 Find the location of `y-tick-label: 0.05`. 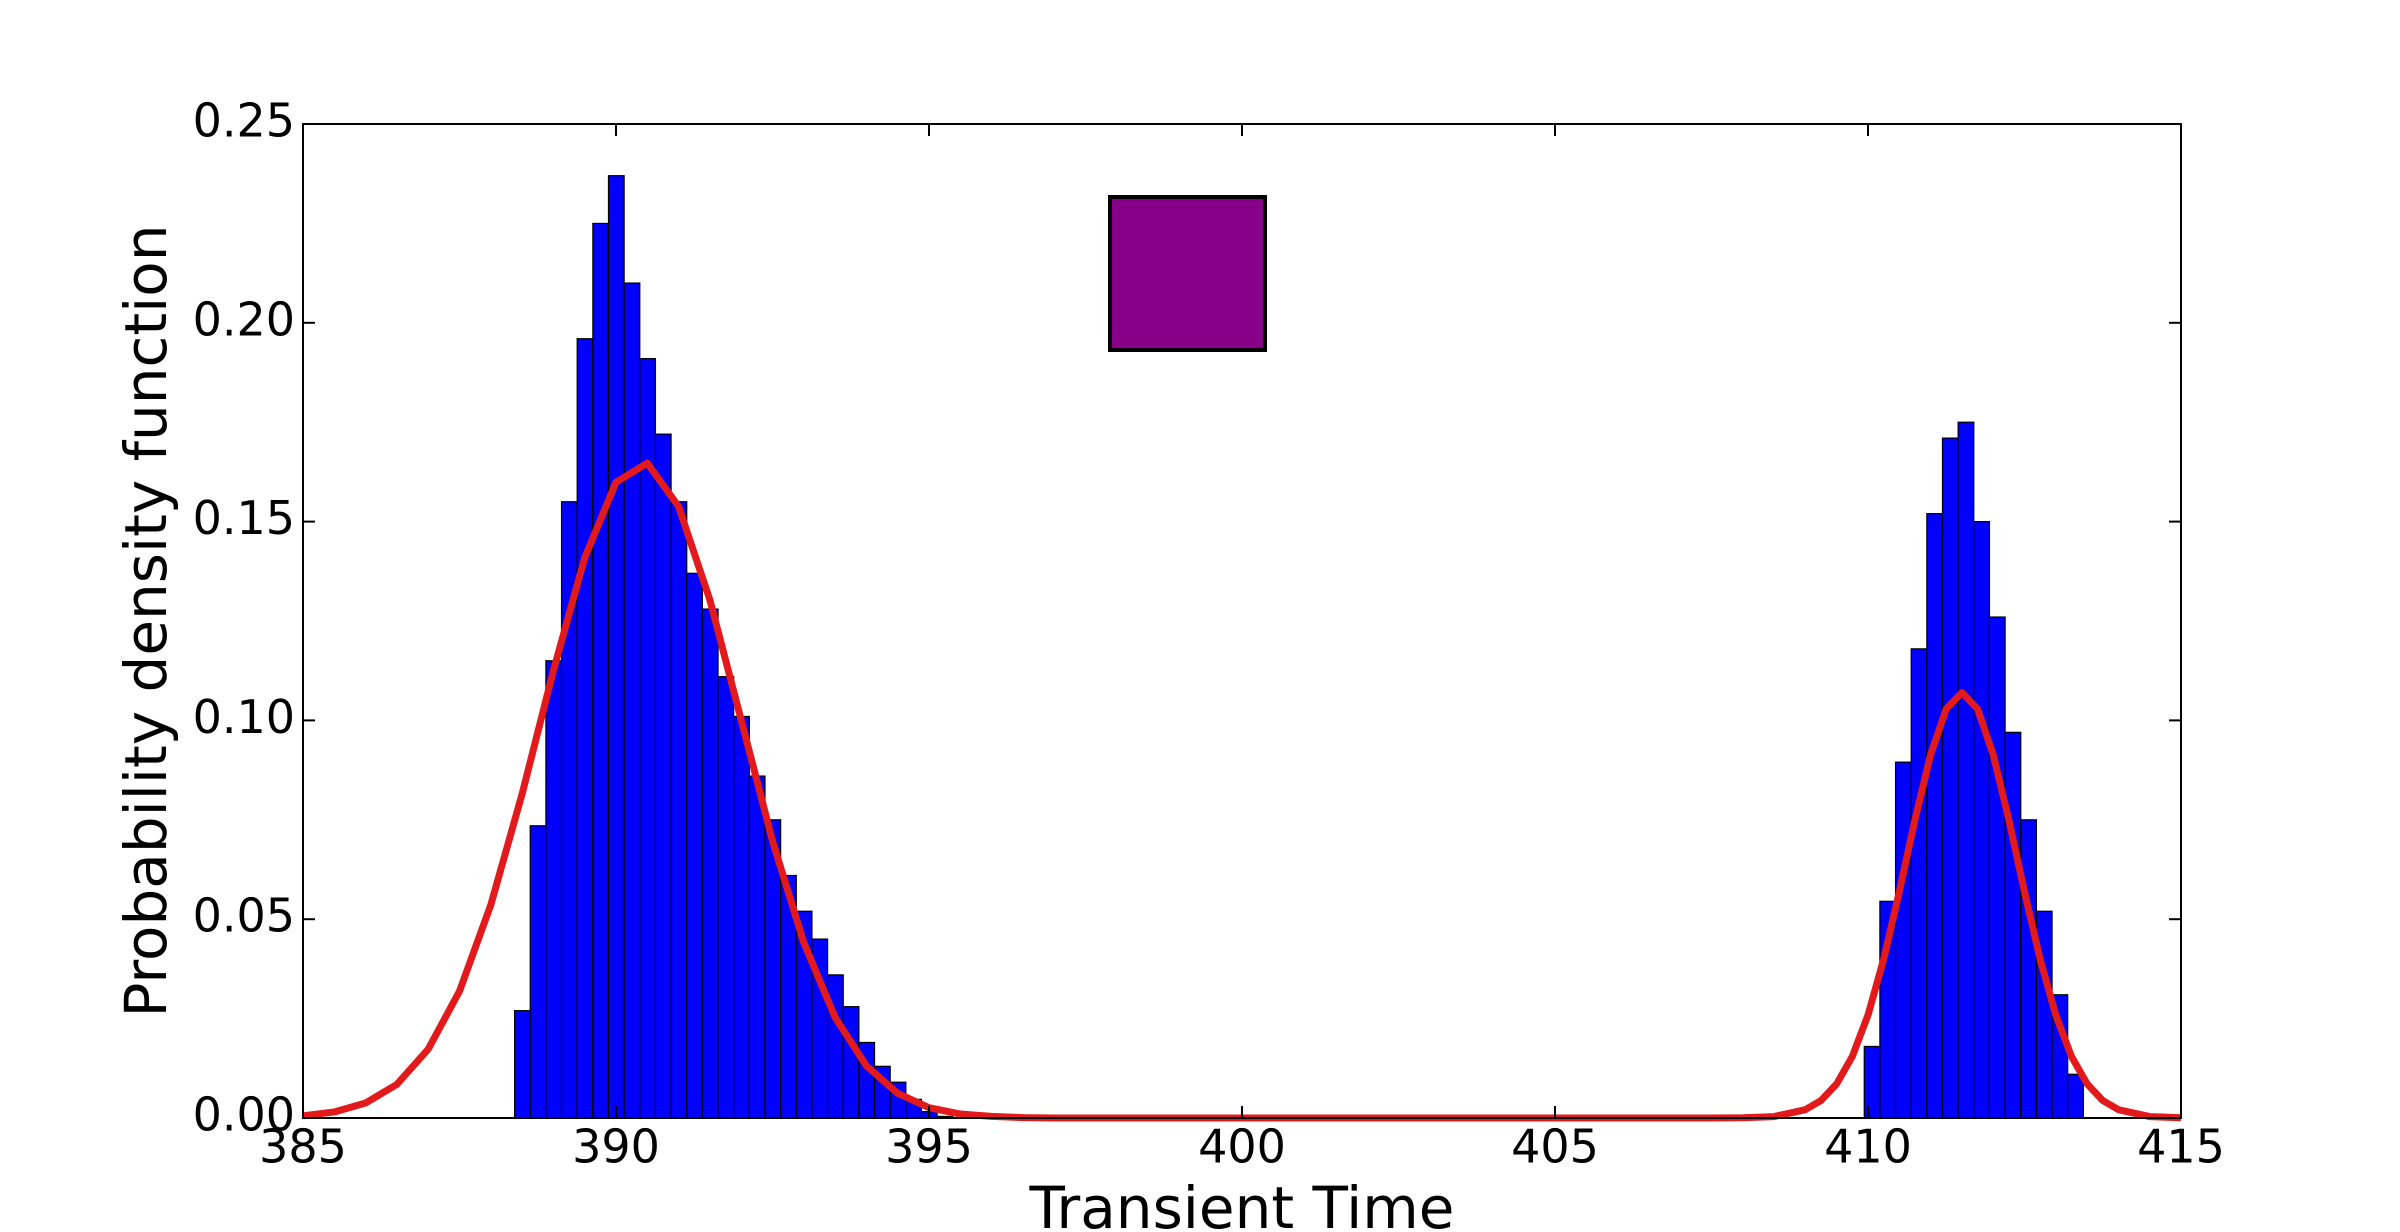

y-tick-label: 0.05 is located at coordinates (244, 916).